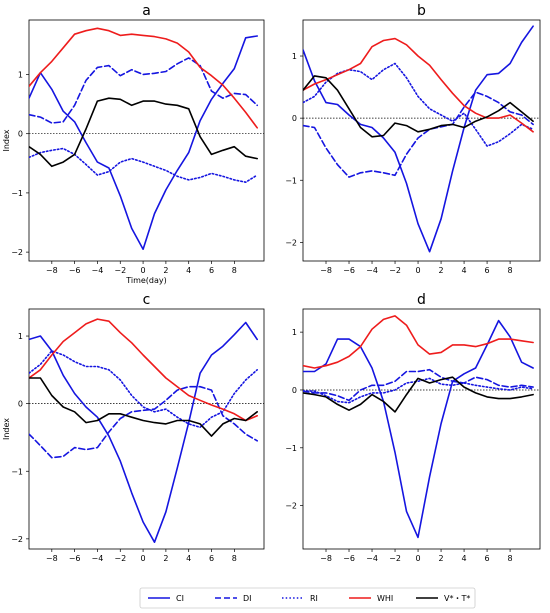 The height and width of the screenshot is (613, 550). What do you see at coordinates (314, 598) in the screenshot?
I see `legend-label-ri: RI` at bounding box center [314, 598].